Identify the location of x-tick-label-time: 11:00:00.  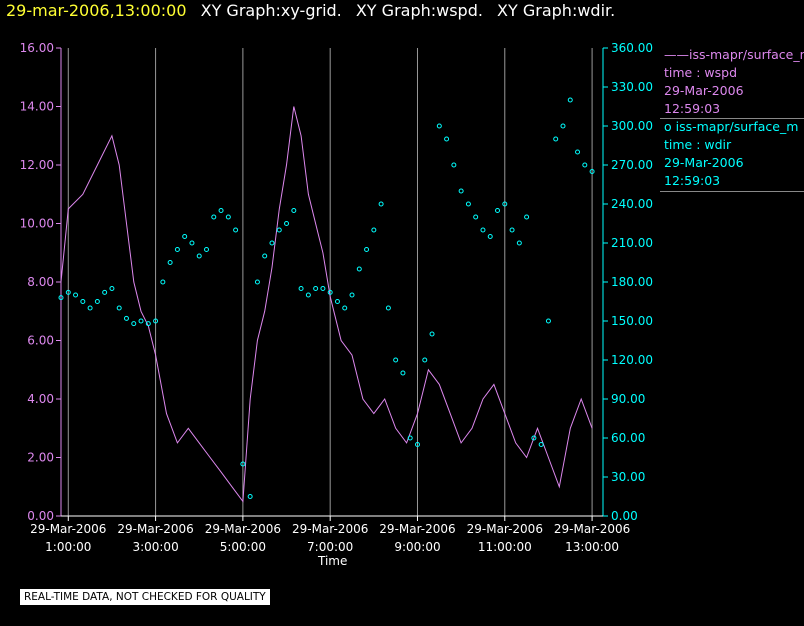
(505, 547).